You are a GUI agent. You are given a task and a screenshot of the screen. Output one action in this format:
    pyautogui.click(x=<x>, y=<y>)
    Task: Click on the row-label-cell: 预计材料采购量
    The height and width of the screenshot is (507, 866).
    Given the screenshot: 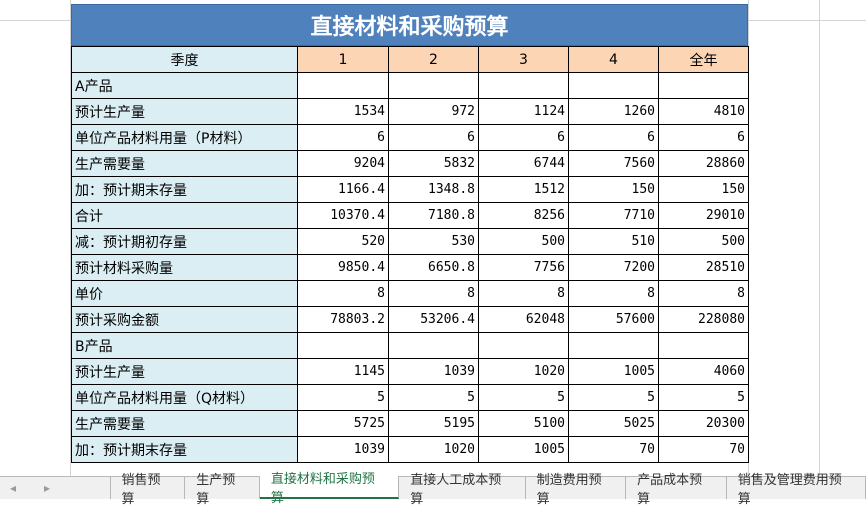 What is the action you would take?
    pyautogui.click(x=184, y=267)
    